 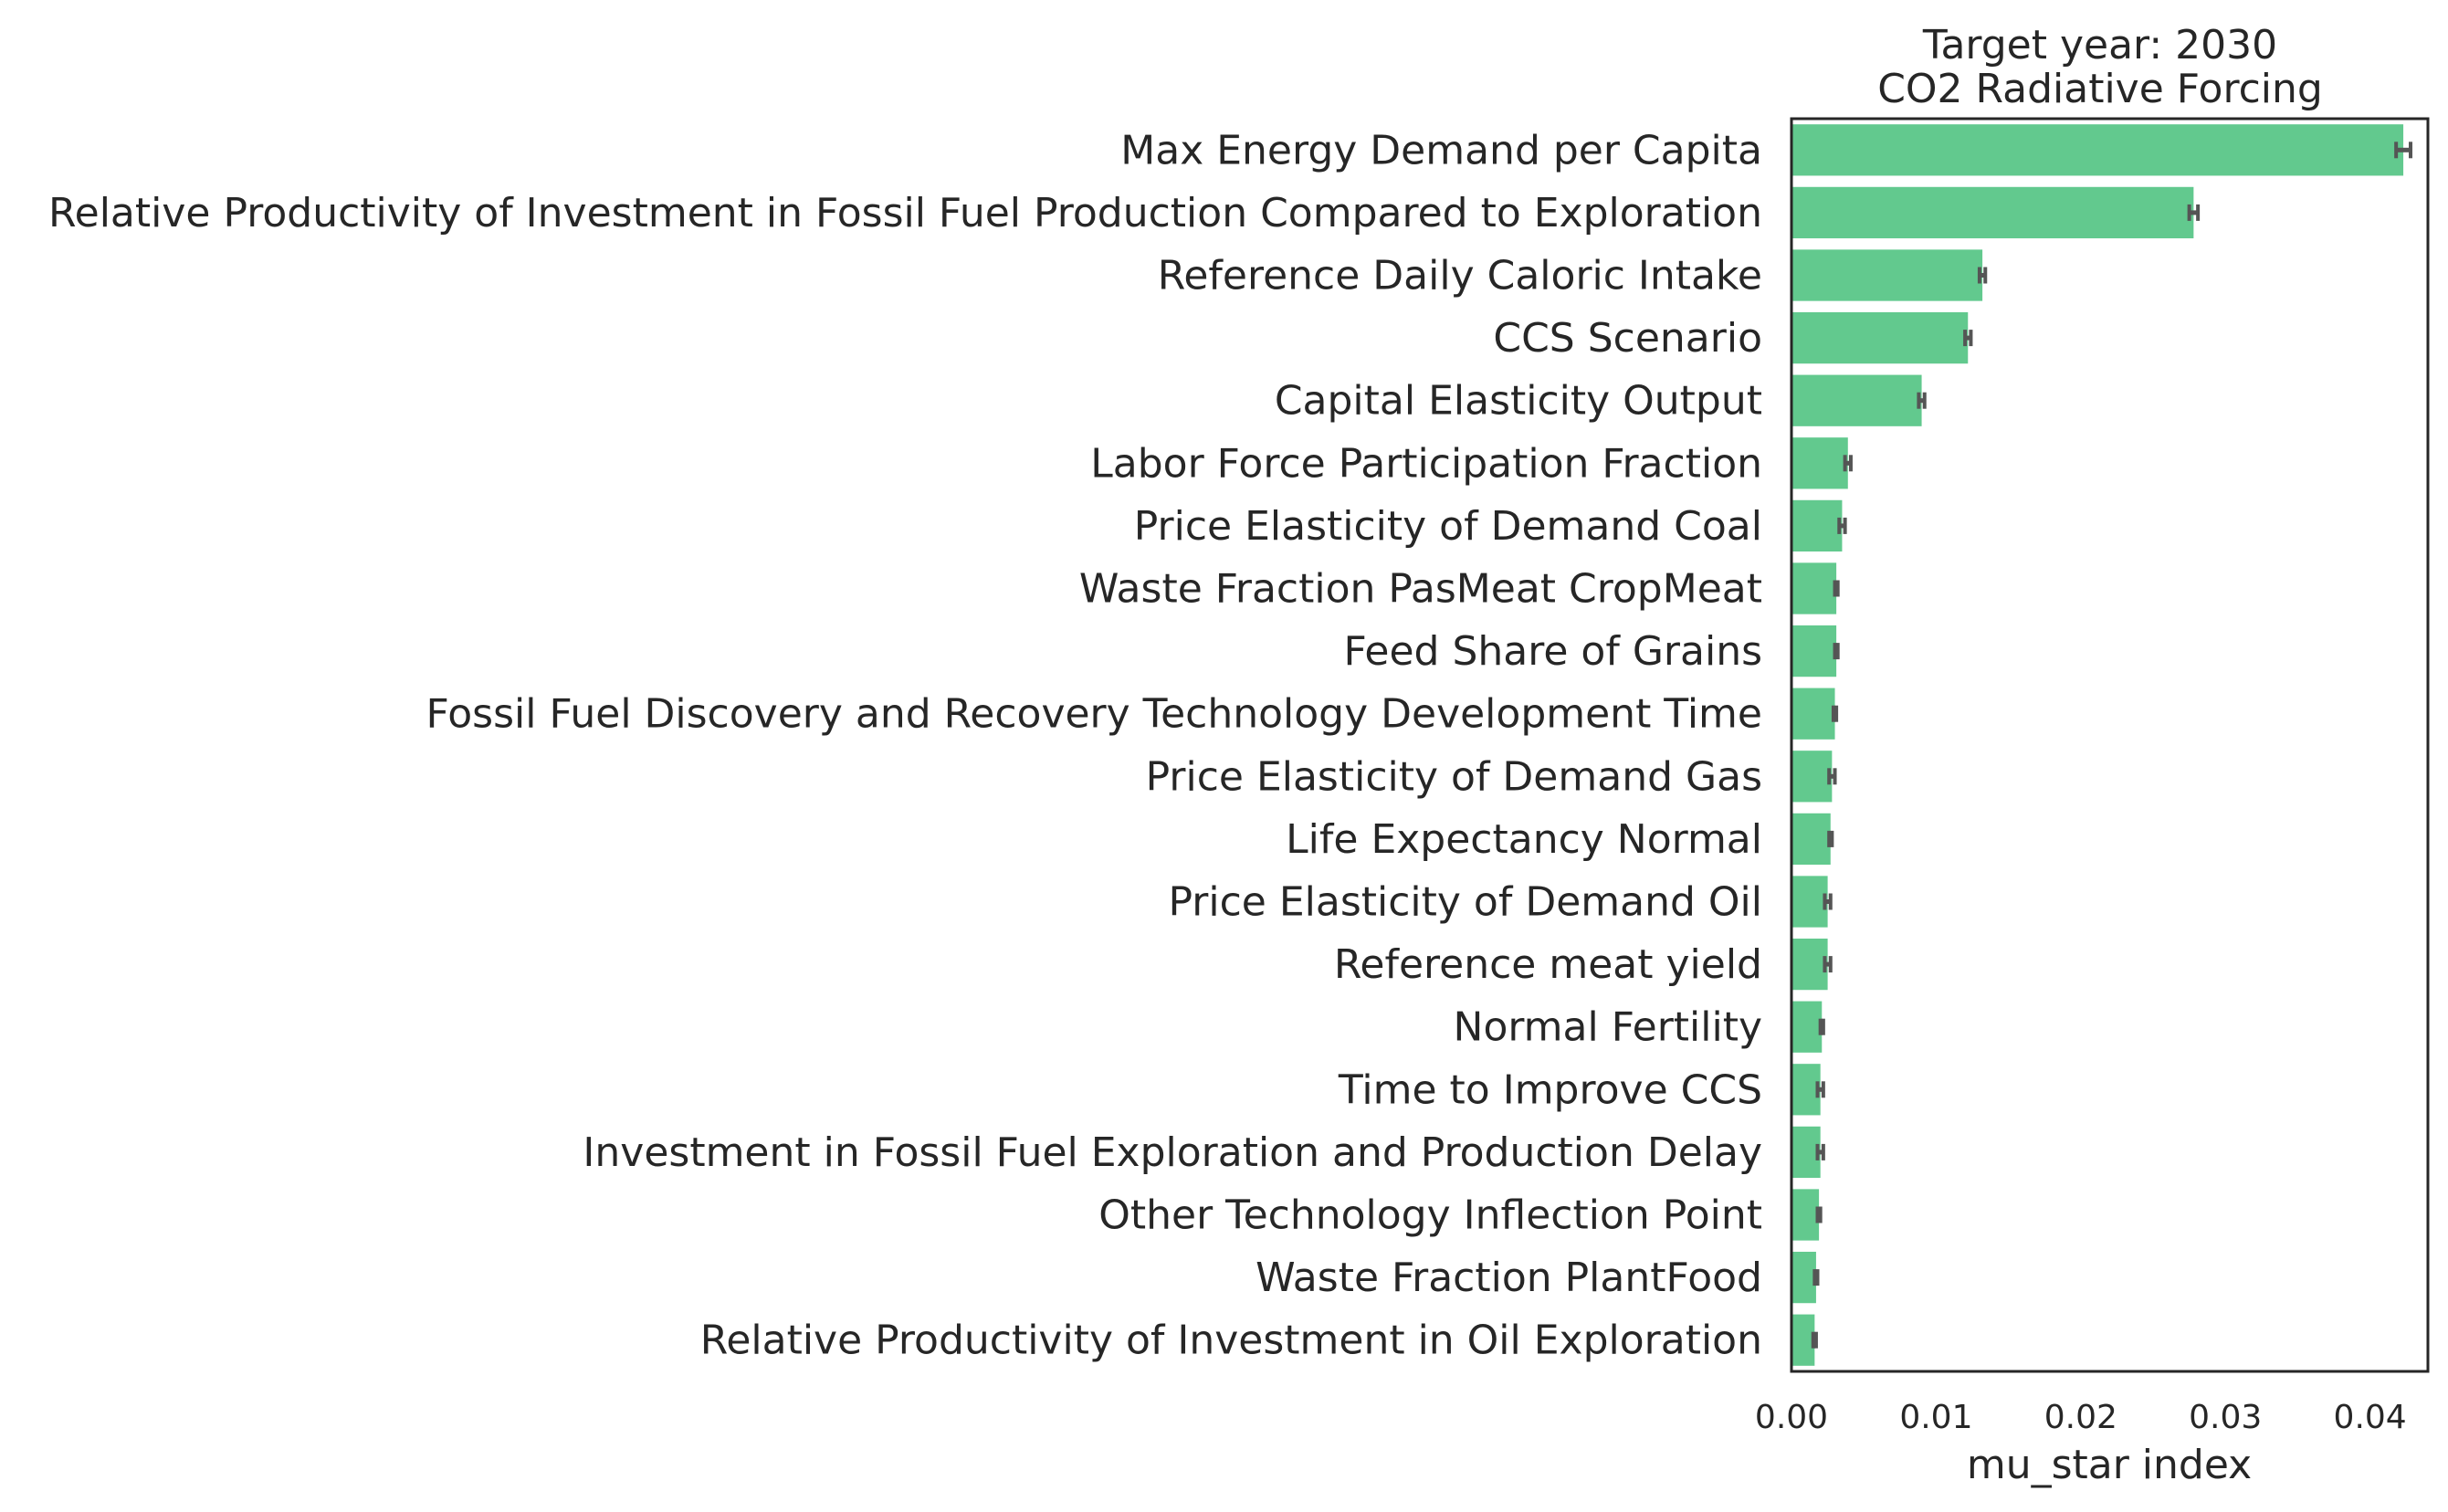 I want to click on x-tick-label: 0.04, so click(x=2370, y=1418).